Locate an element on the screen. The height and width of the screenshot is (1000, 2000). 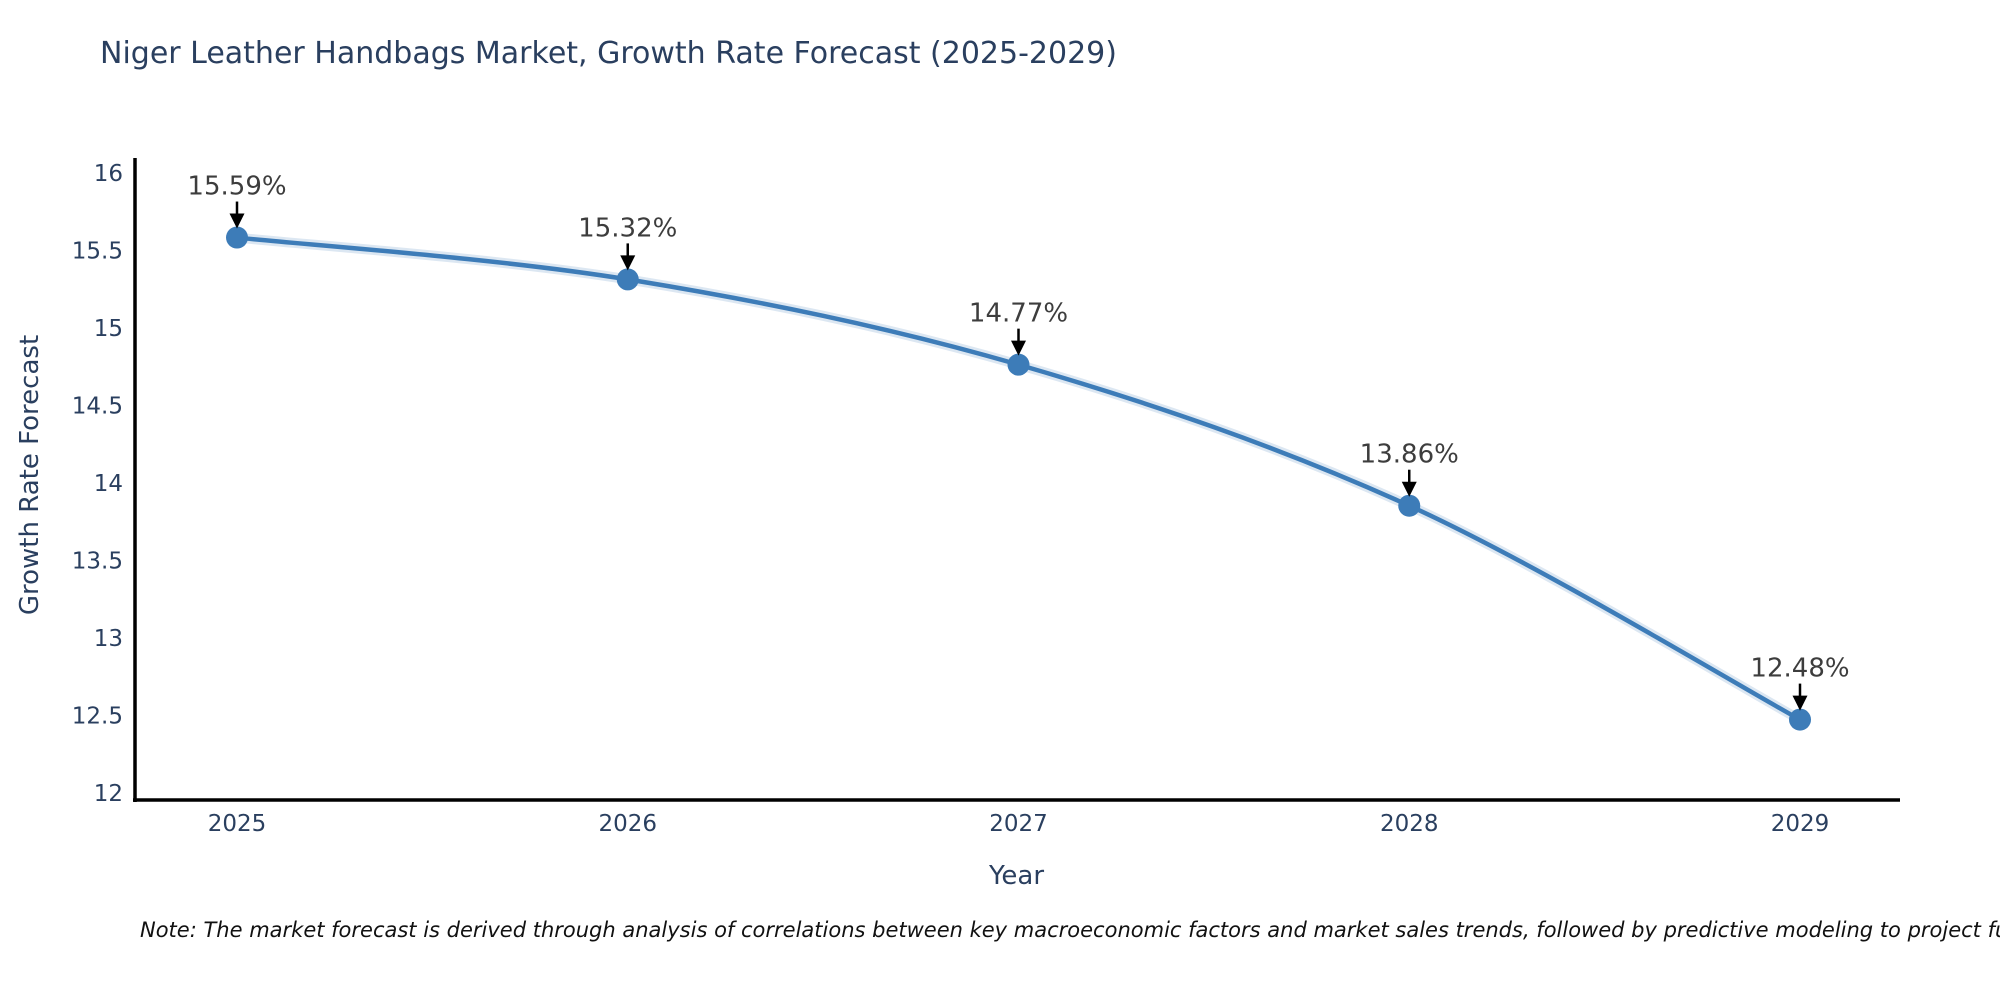
y-tick-label: 15.5 is located at coordinates (97, 252).